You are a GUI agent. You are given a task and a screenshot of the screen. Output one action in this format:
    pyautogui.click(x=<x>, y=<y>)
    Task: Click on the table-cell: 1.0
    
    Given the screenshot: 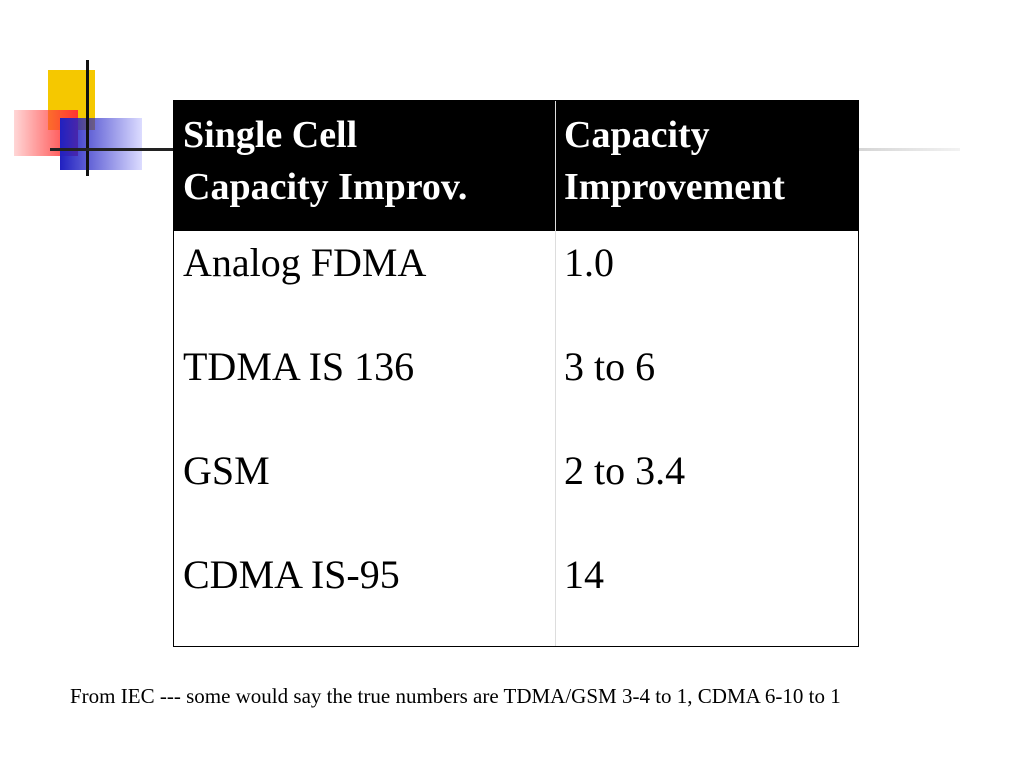 What is the action you would take?
    pyautogui.click(x=589, y=262)
    